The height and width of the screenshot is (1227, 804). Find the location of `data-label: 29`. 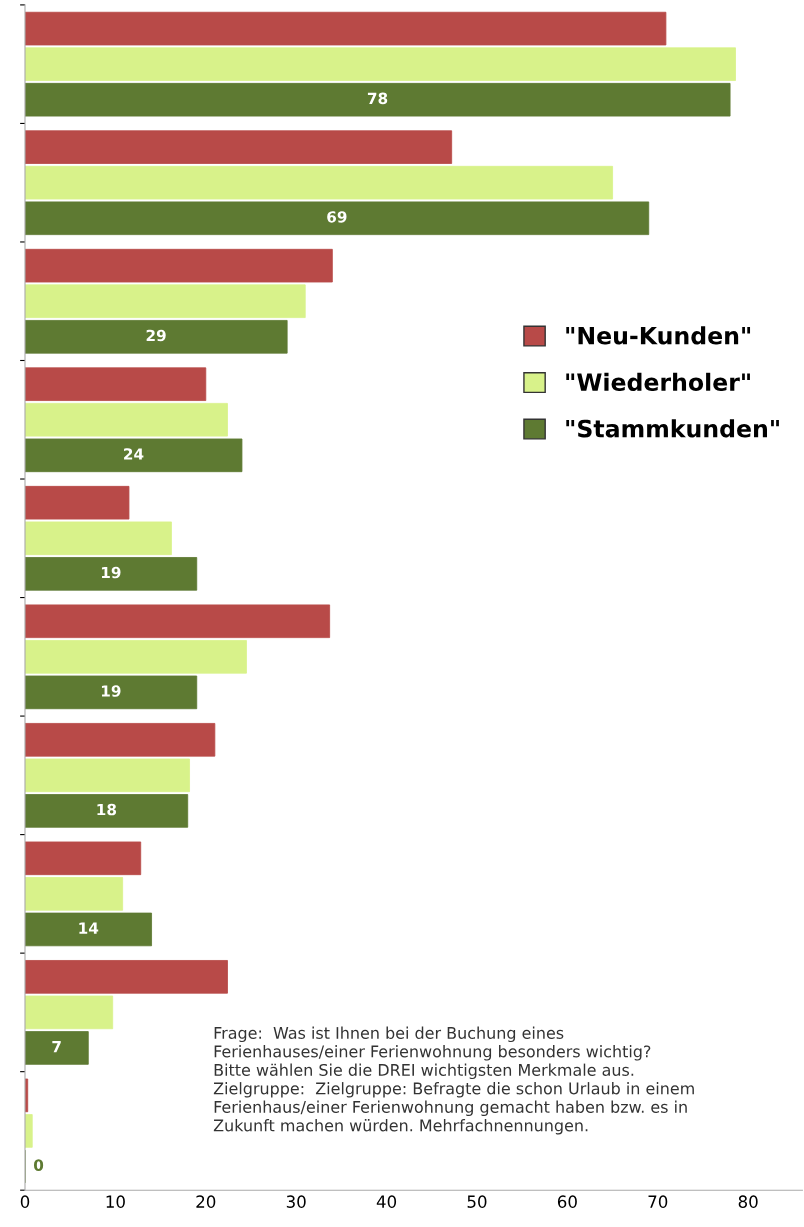

data-label: 29 is located at coordinates (156, 335).